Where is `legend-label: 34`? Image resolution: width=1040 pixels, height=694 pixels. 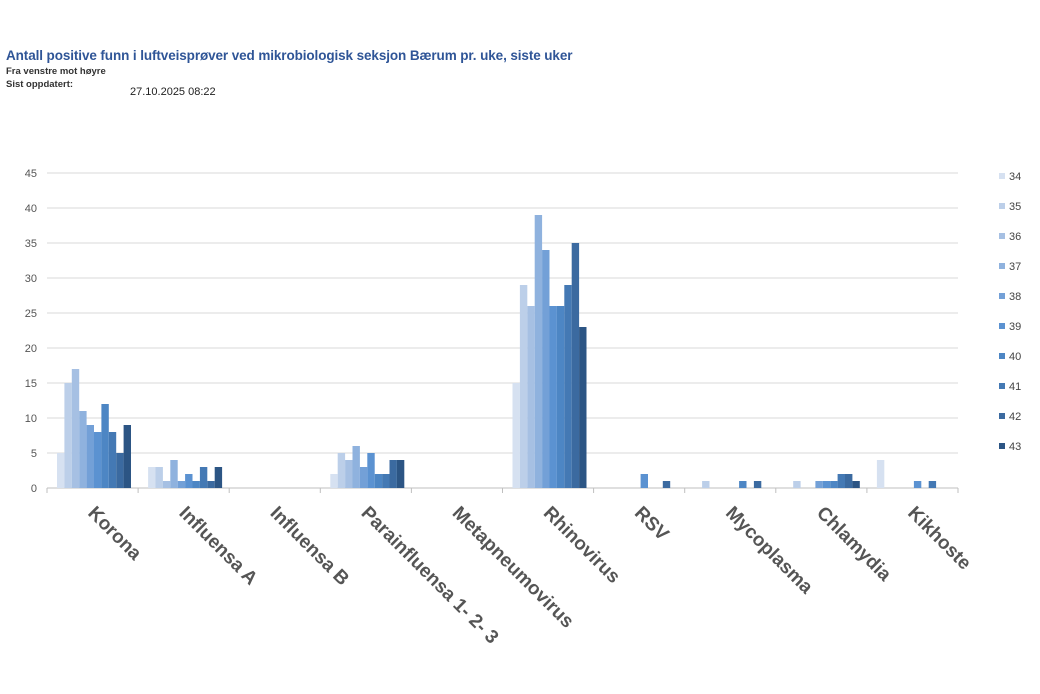
legend-label: 34 is located at coordinates (1015, 177).